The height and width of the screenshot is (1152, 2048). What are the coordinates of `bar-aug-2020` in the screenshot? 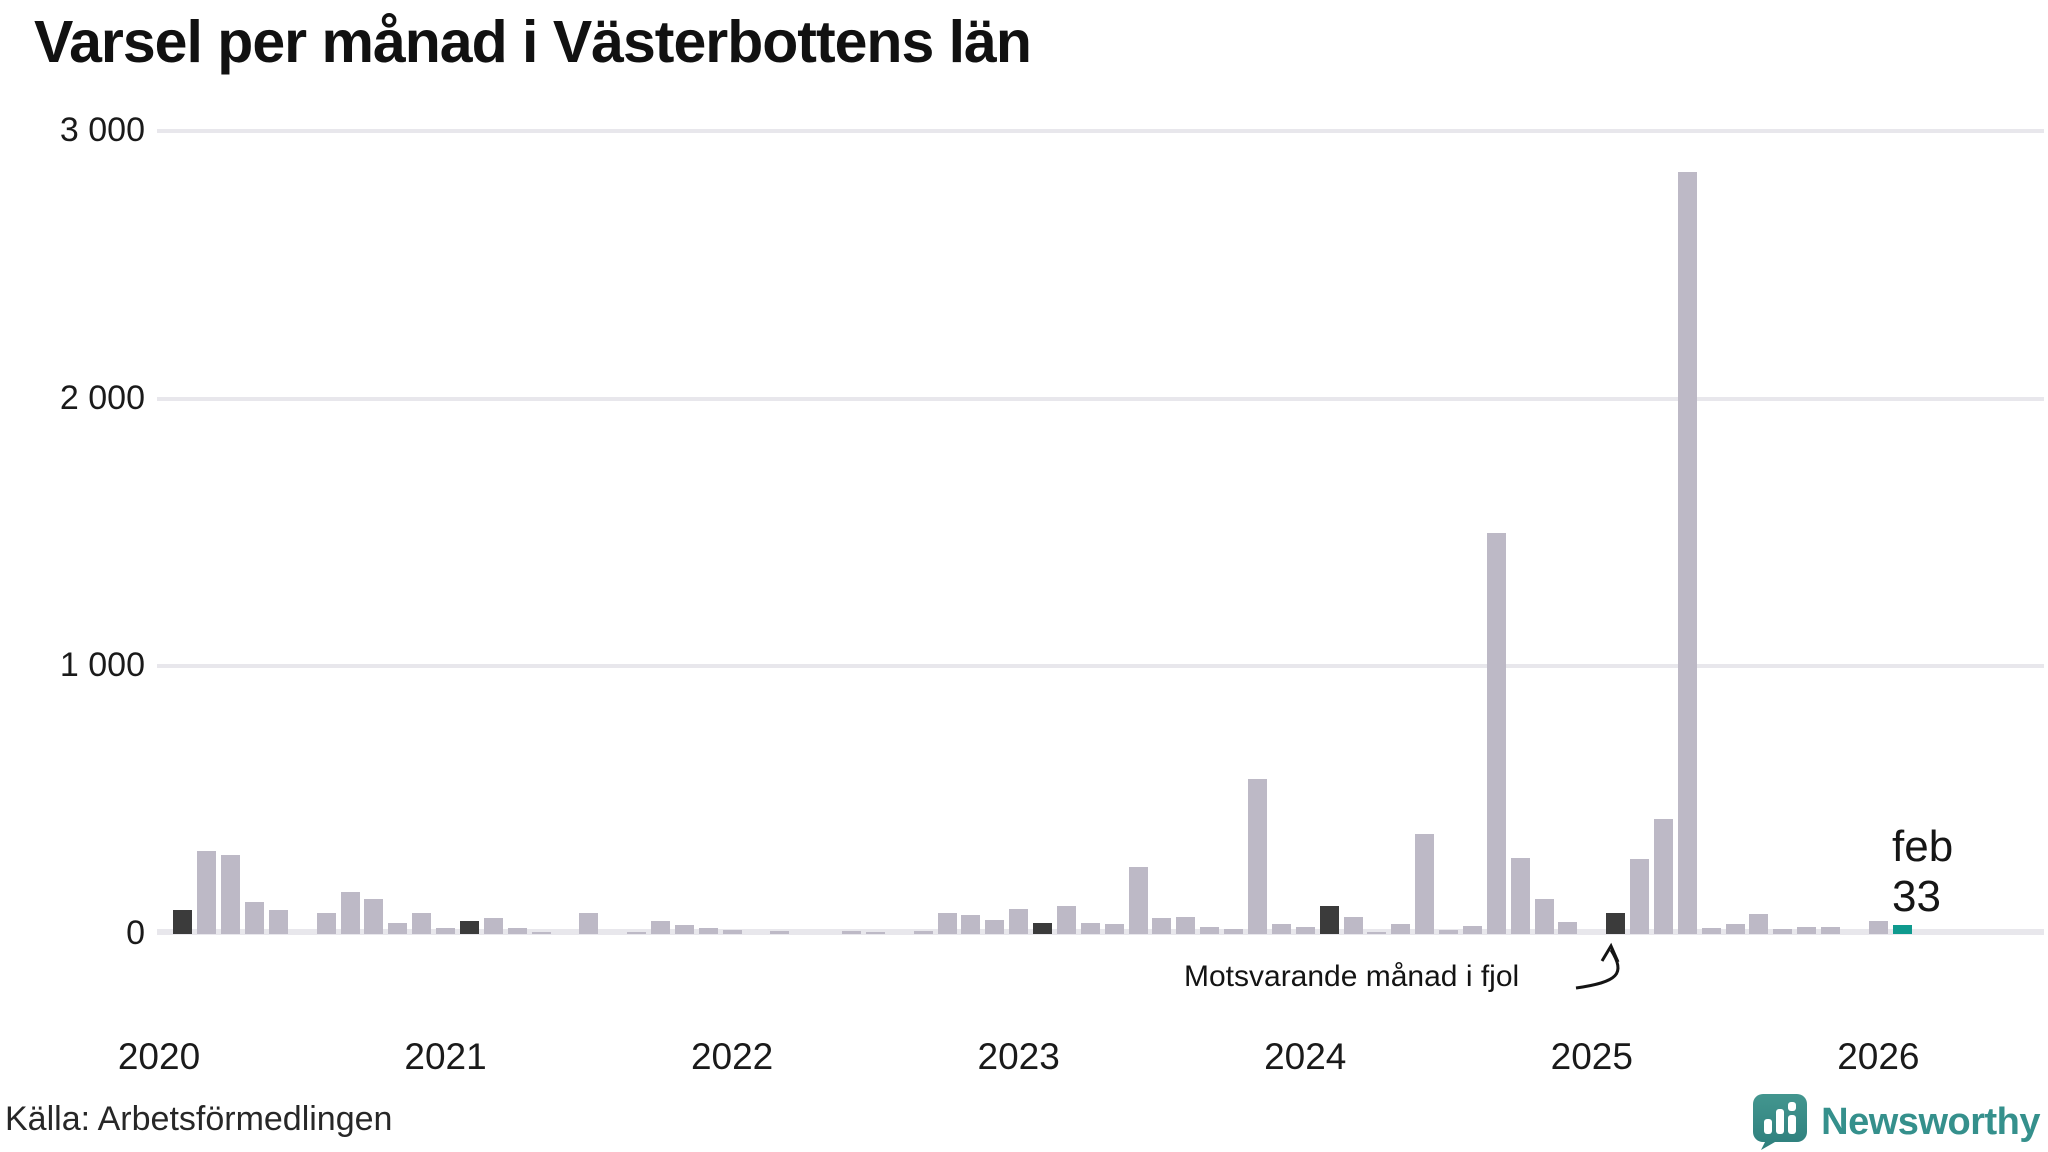 It's located at (326, 923).